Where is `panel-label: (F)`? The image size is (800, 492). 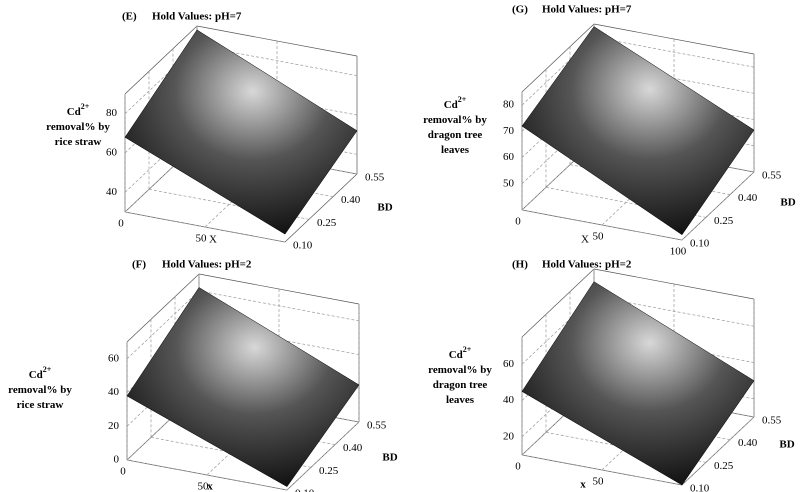
panel-label: (F) is located at coordinates (139, 265).